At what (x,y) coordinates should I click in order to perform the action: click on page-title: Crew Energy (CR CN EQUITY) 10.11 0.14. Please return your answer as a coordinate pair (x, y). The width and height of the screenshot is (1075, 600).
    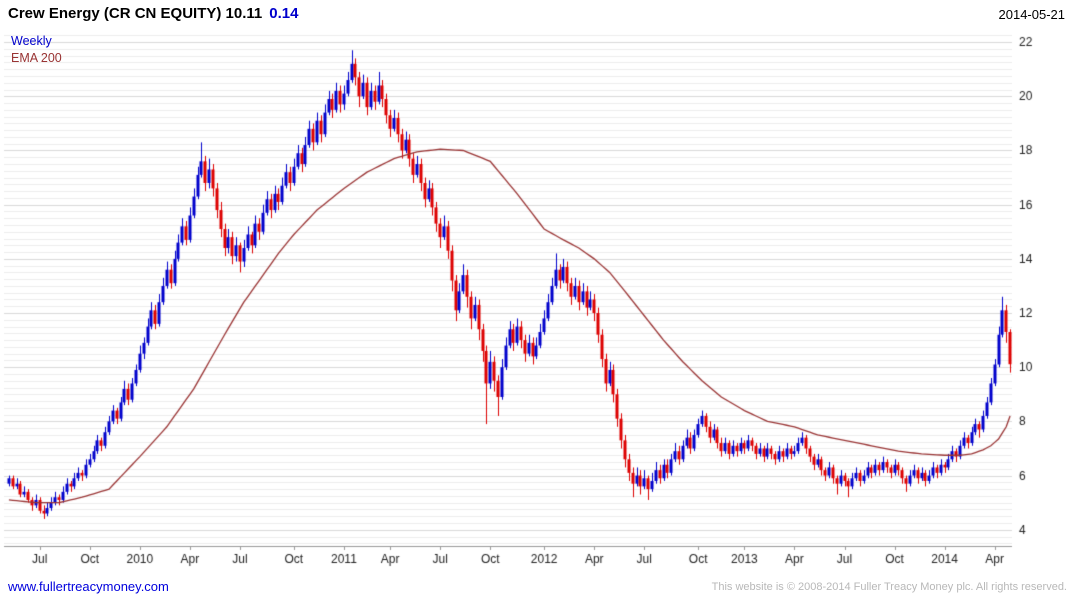
    Looking at the image, I should click on (153, 13).